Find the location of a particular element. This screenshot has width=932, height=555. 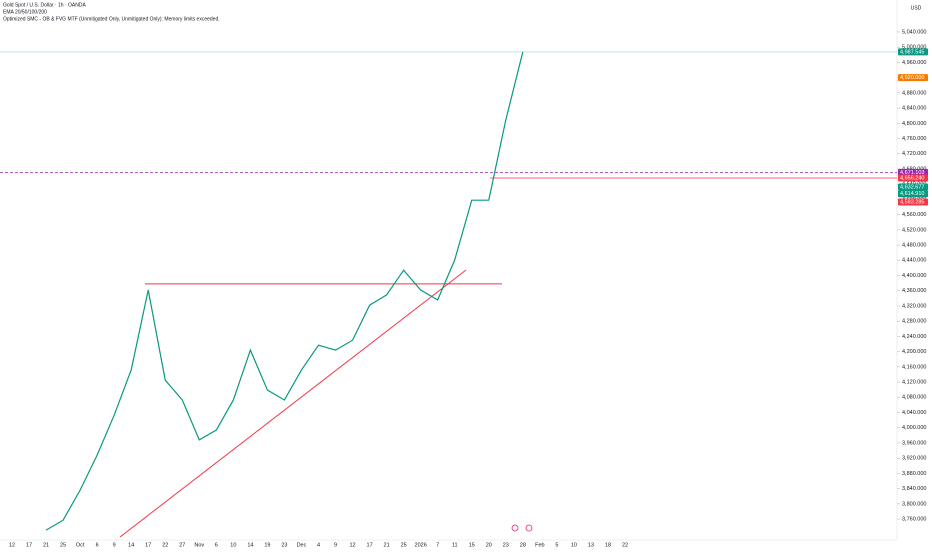

price-tag-label: 4,632.677 is located at coordinates (912, 187).